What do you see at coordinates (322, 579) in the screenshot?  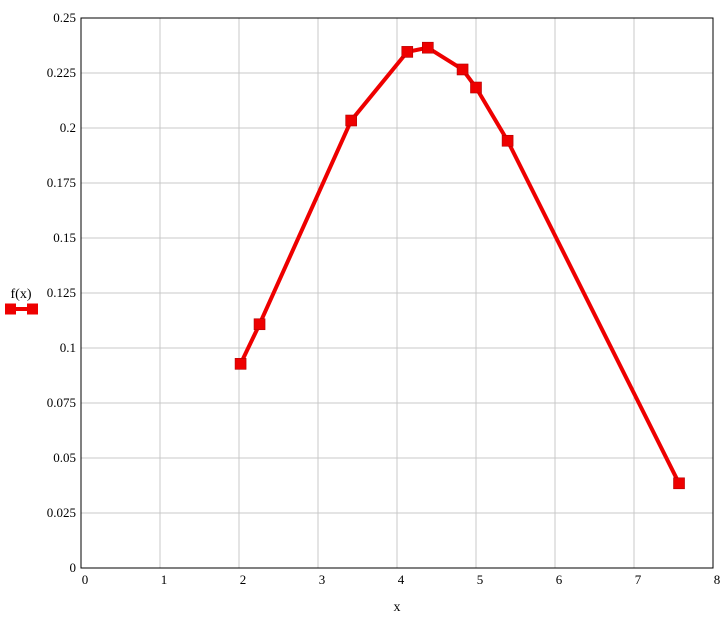 I see `x-tick-label: 3` at bounding box center [322, 579].